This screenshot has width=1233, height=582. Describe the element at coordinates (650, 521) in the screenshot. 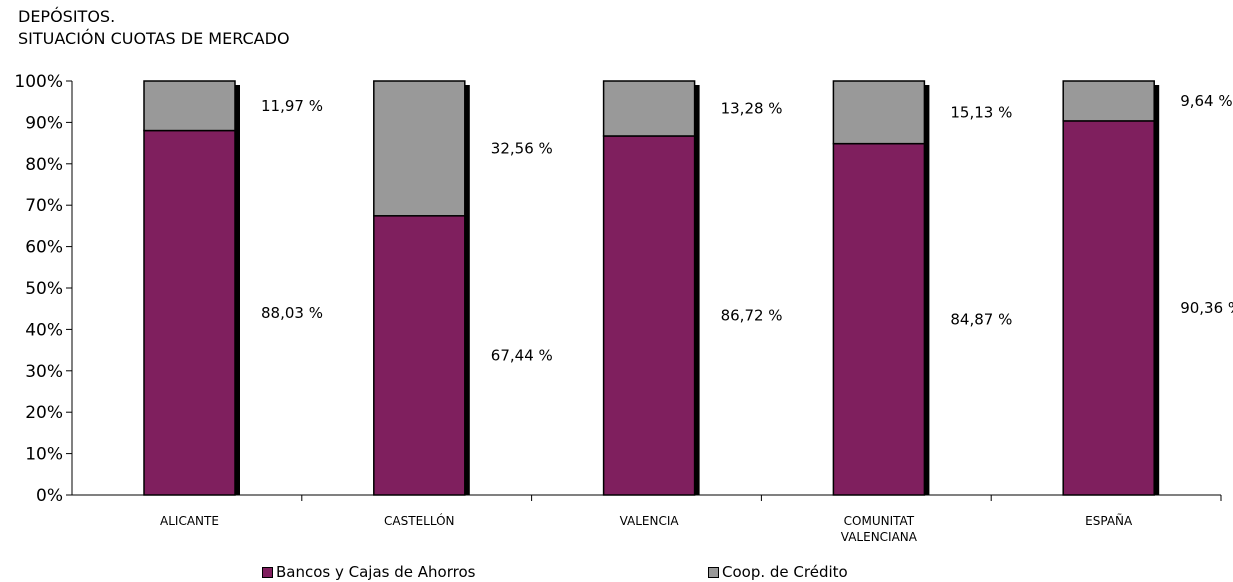

I see `x-tick-label: VALENCIA` at that location.